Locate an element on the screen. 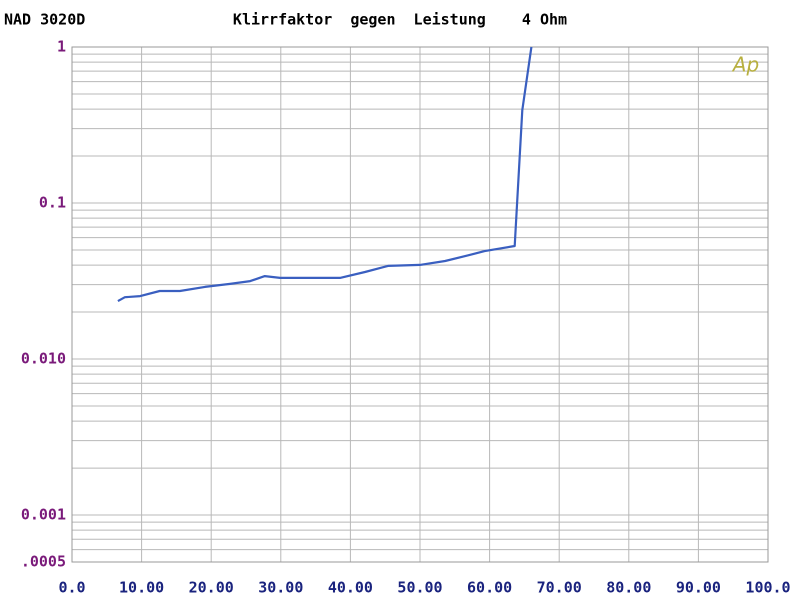  x-tick-label: 100.0 is located at coordinates (767, 588).